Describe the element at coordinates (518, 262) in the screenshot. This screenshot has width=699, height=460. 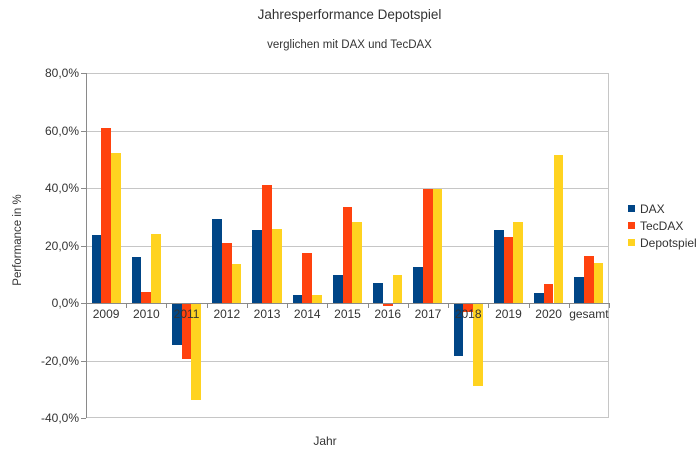
I see `bar-depotspiel-2019` at that location.